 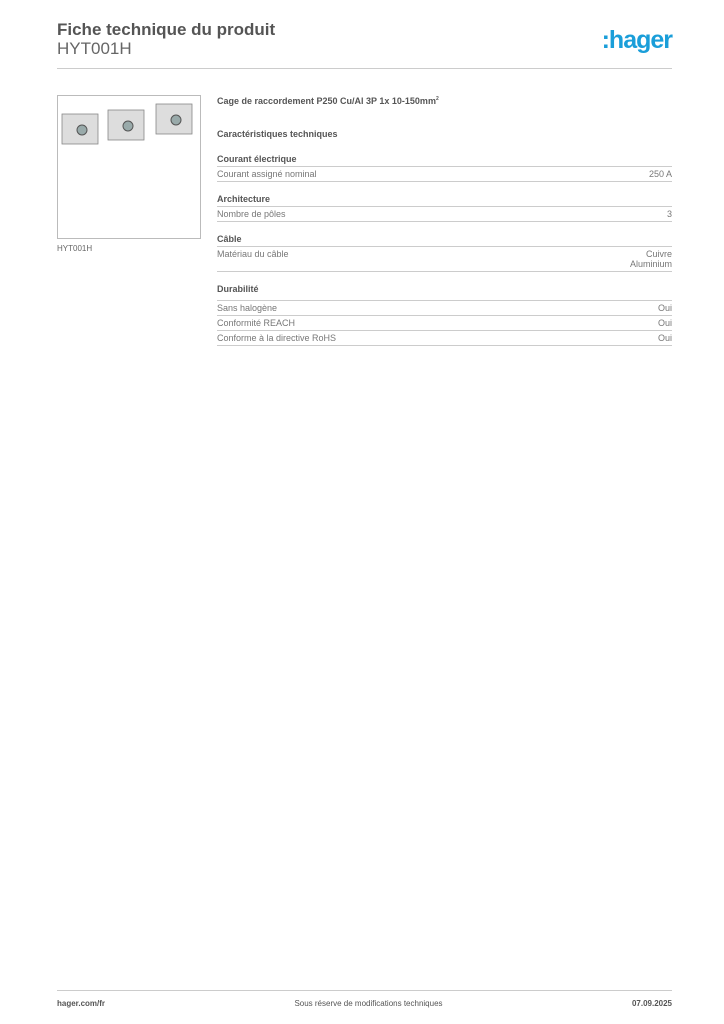 What do you see at coordinates (444, 292) in the screenshot?
I see `group-title: Durabilité` at bounding box center [444, 292].